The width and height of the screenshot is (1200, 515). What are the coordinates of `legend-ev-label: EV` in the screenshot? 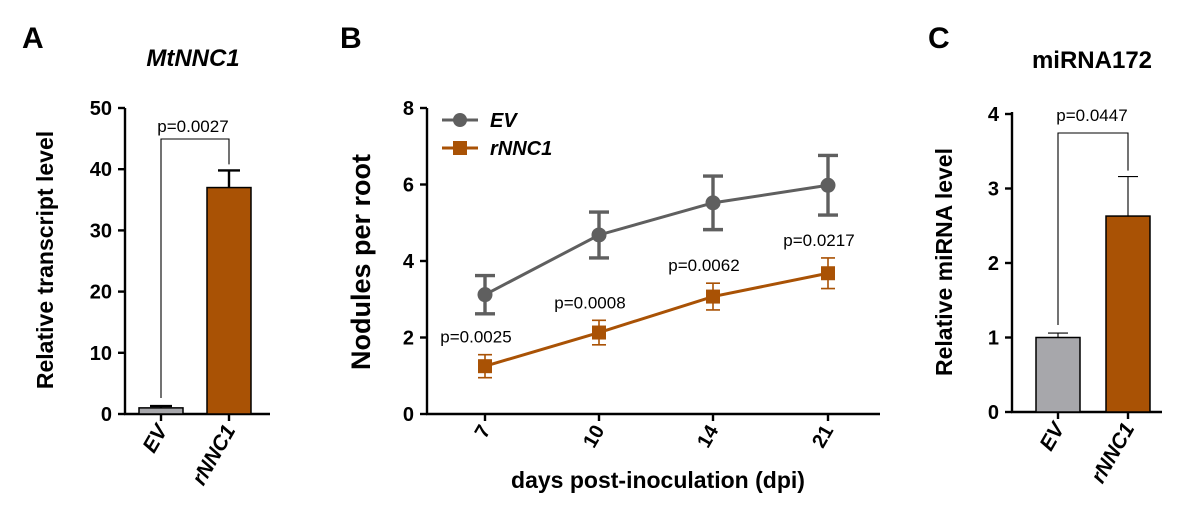 It's located at (504, 121).